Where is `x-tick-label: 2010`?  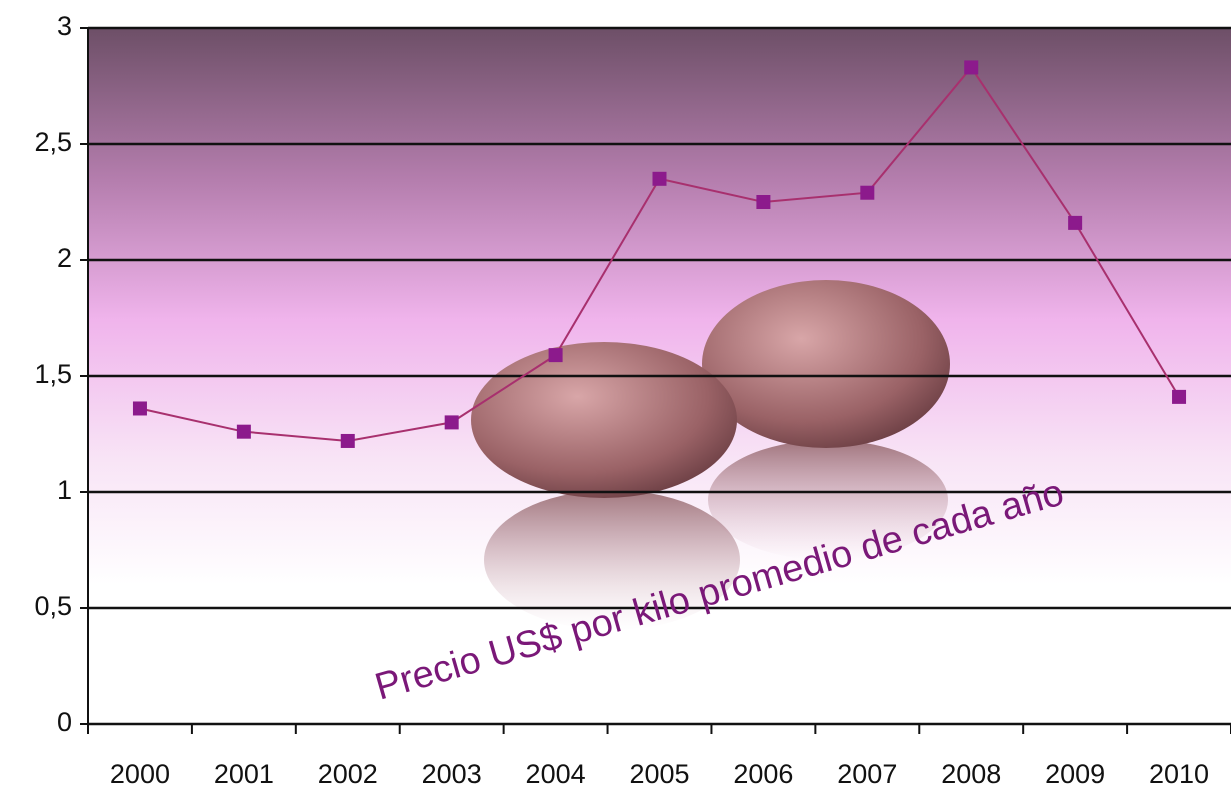
x-tick-label: 2010 is located at coordinates (1179, 774).